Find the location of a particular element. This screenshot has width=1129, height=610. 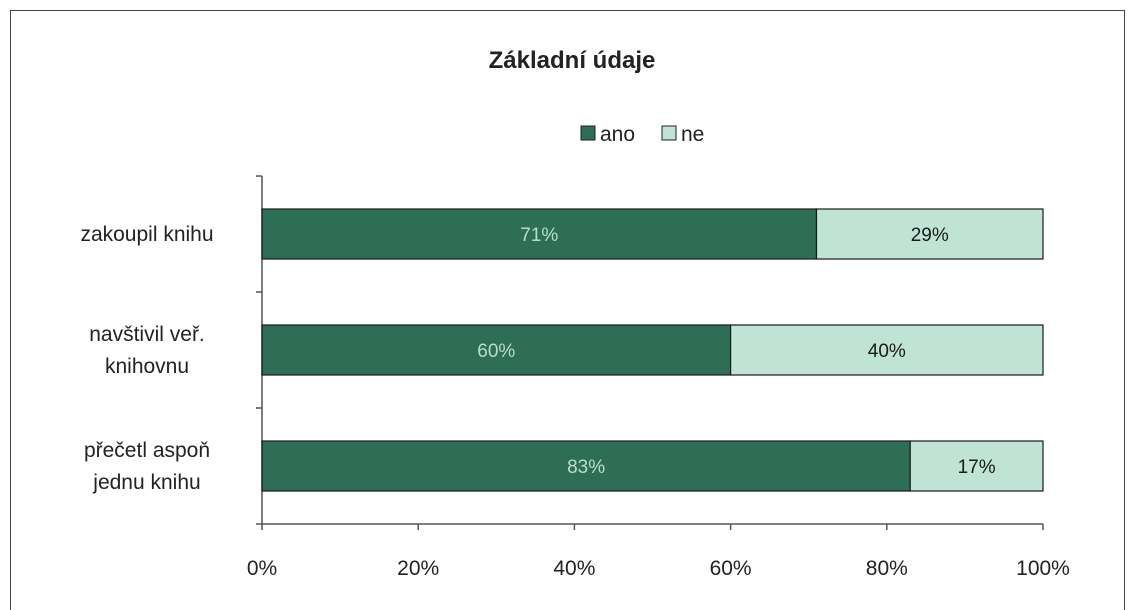

category-label-2-line-0: přečetl aspoň is located at coordinates (147, 450).